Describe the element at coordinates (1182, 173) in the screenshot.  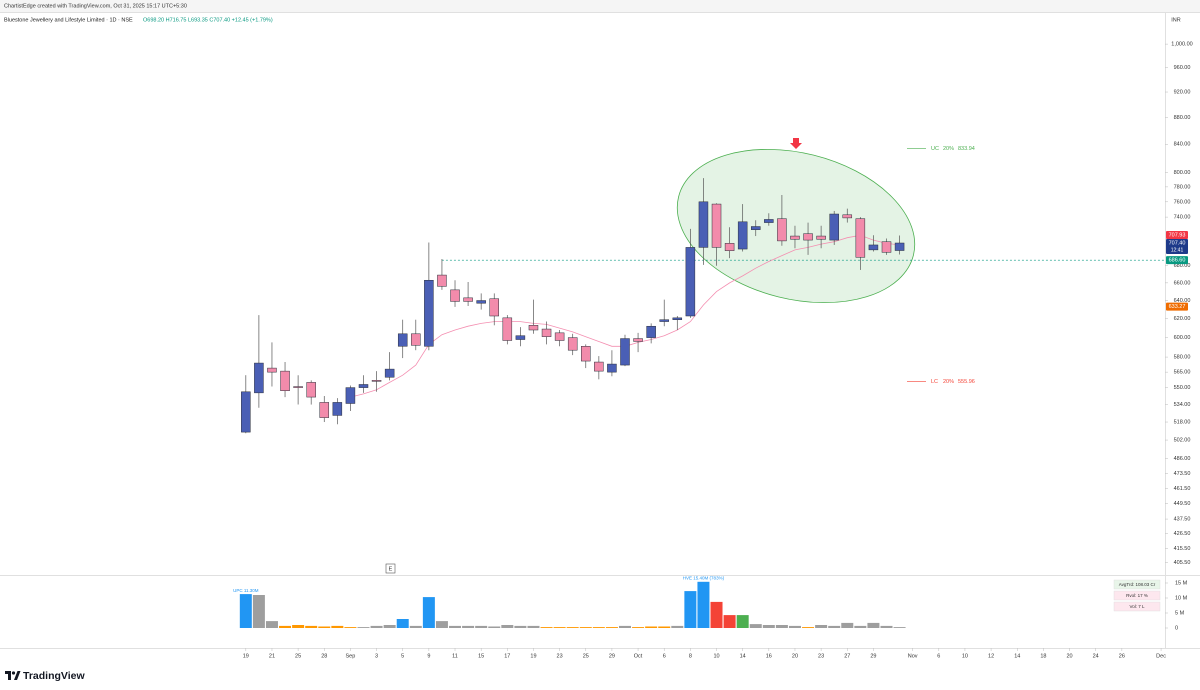
I see `y-tick-label: 800.00` at that location.